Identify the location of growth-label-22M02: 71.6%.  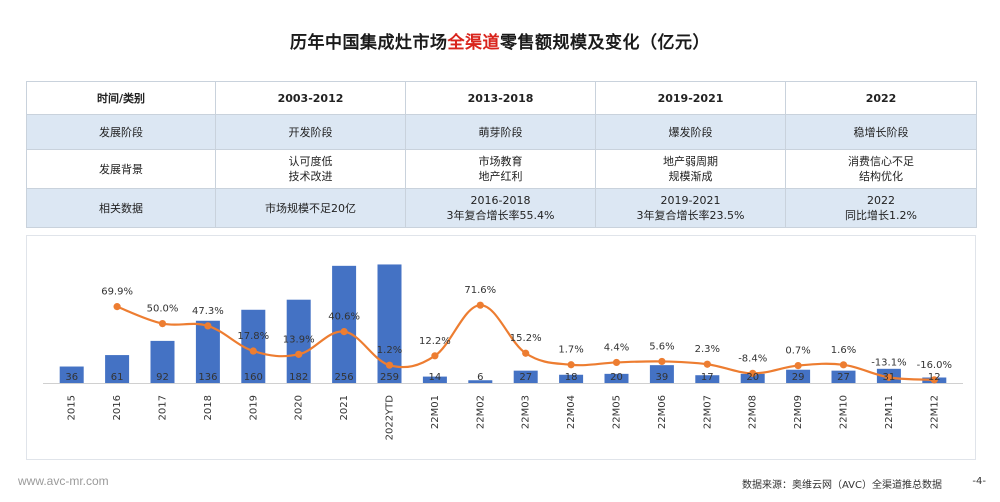
(480, 290).